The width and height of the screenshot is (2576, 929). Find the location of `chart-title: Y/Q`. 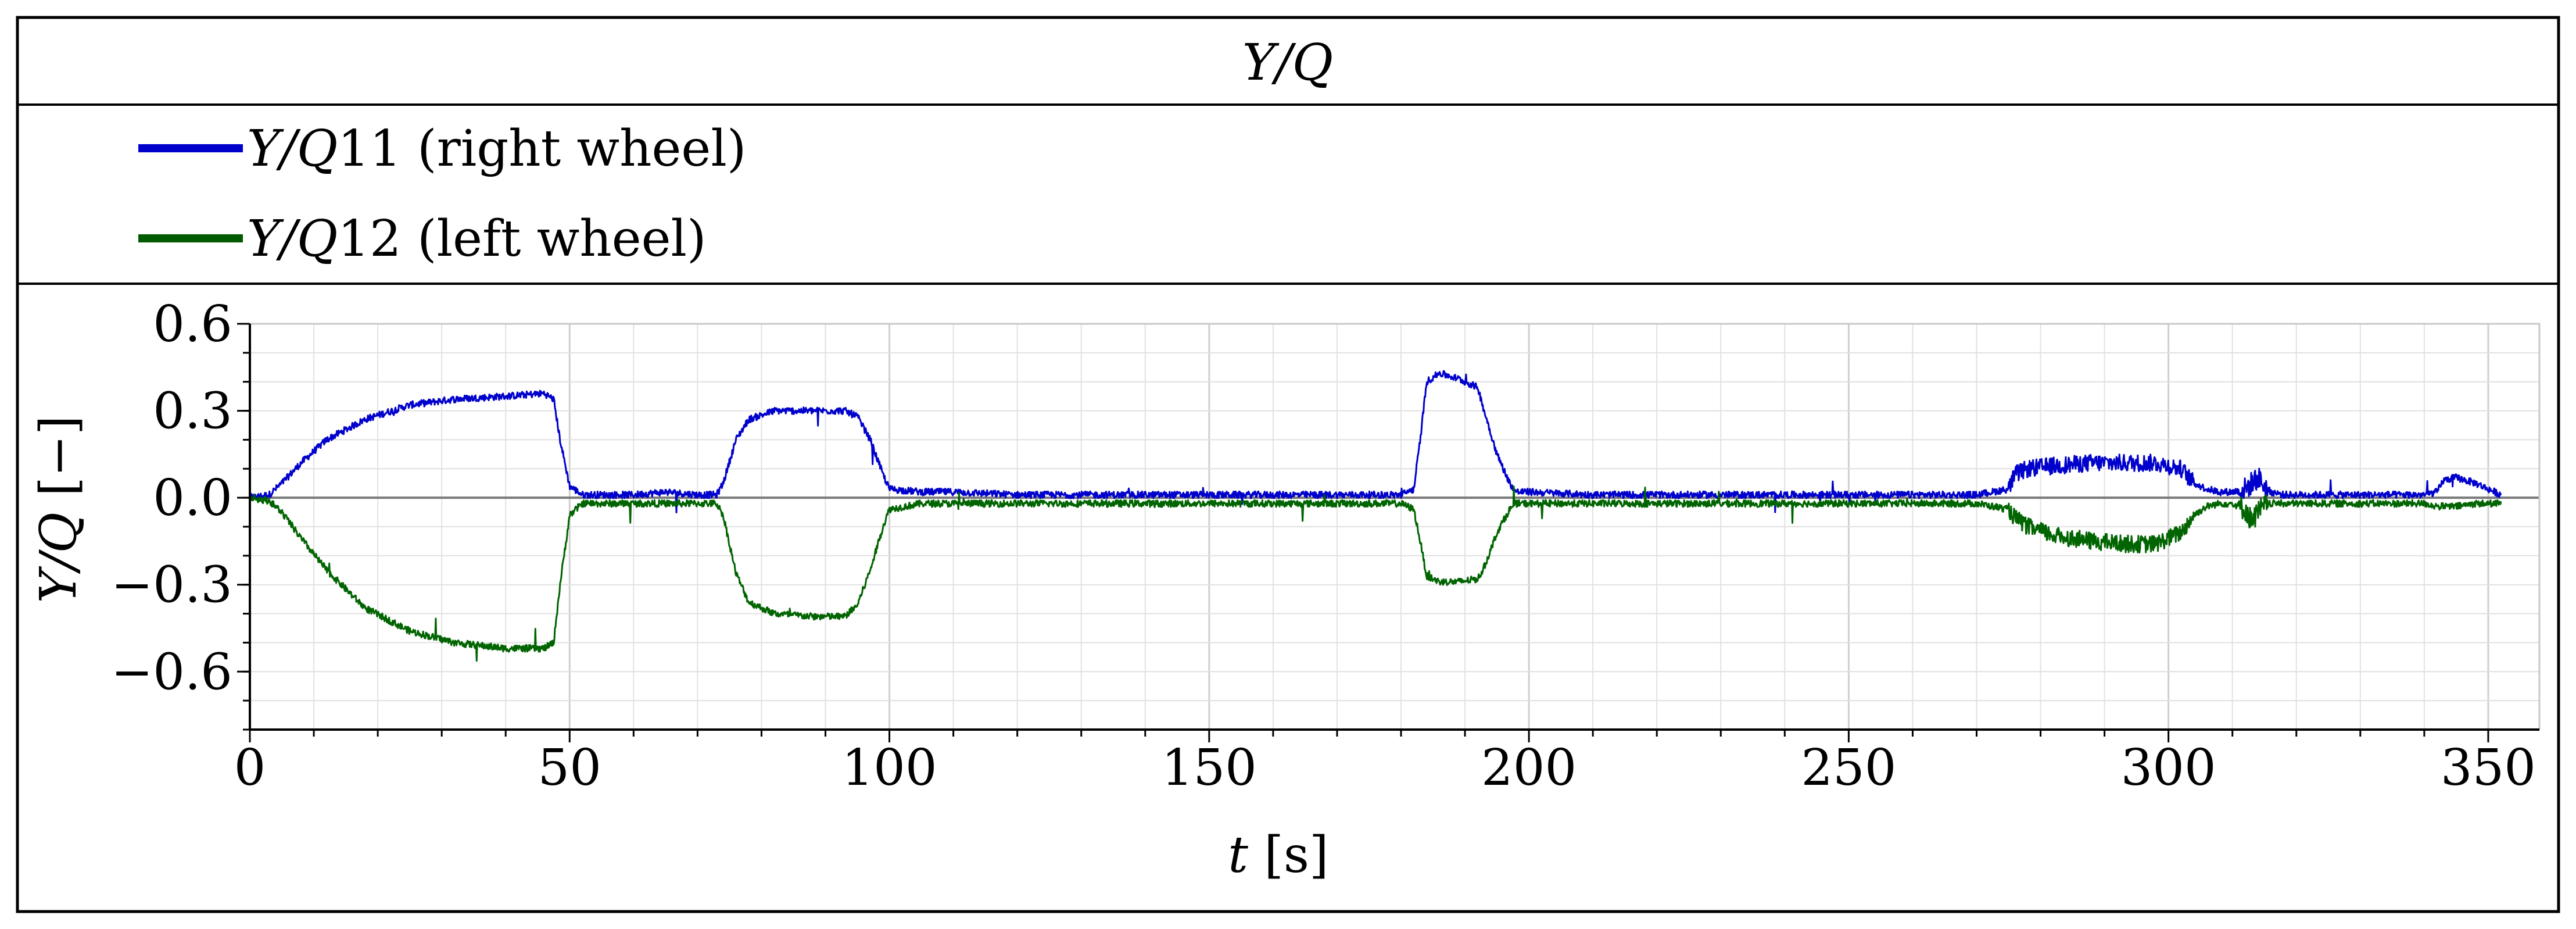

chart-title: Y/Q is located at coordinates (1287, 63).